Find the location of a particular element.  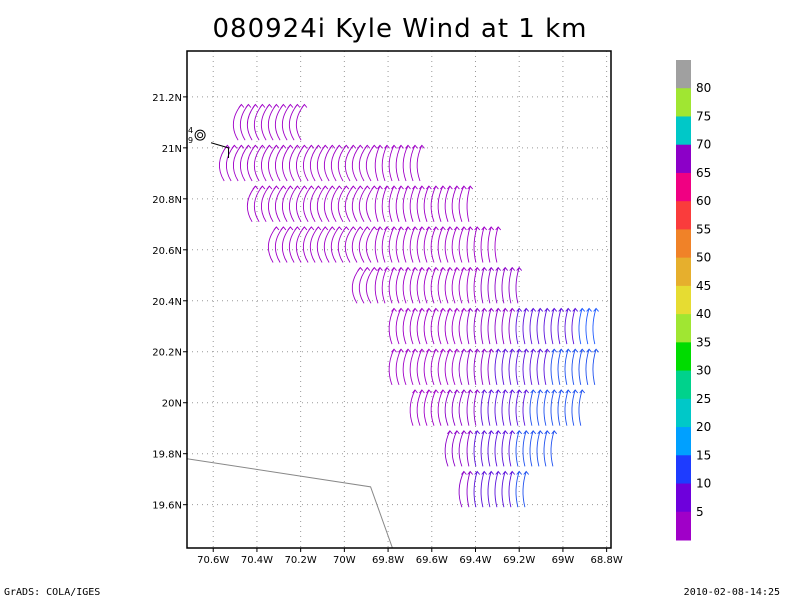

y-tick-label: 20.6N is located at coordinates (167, 251).